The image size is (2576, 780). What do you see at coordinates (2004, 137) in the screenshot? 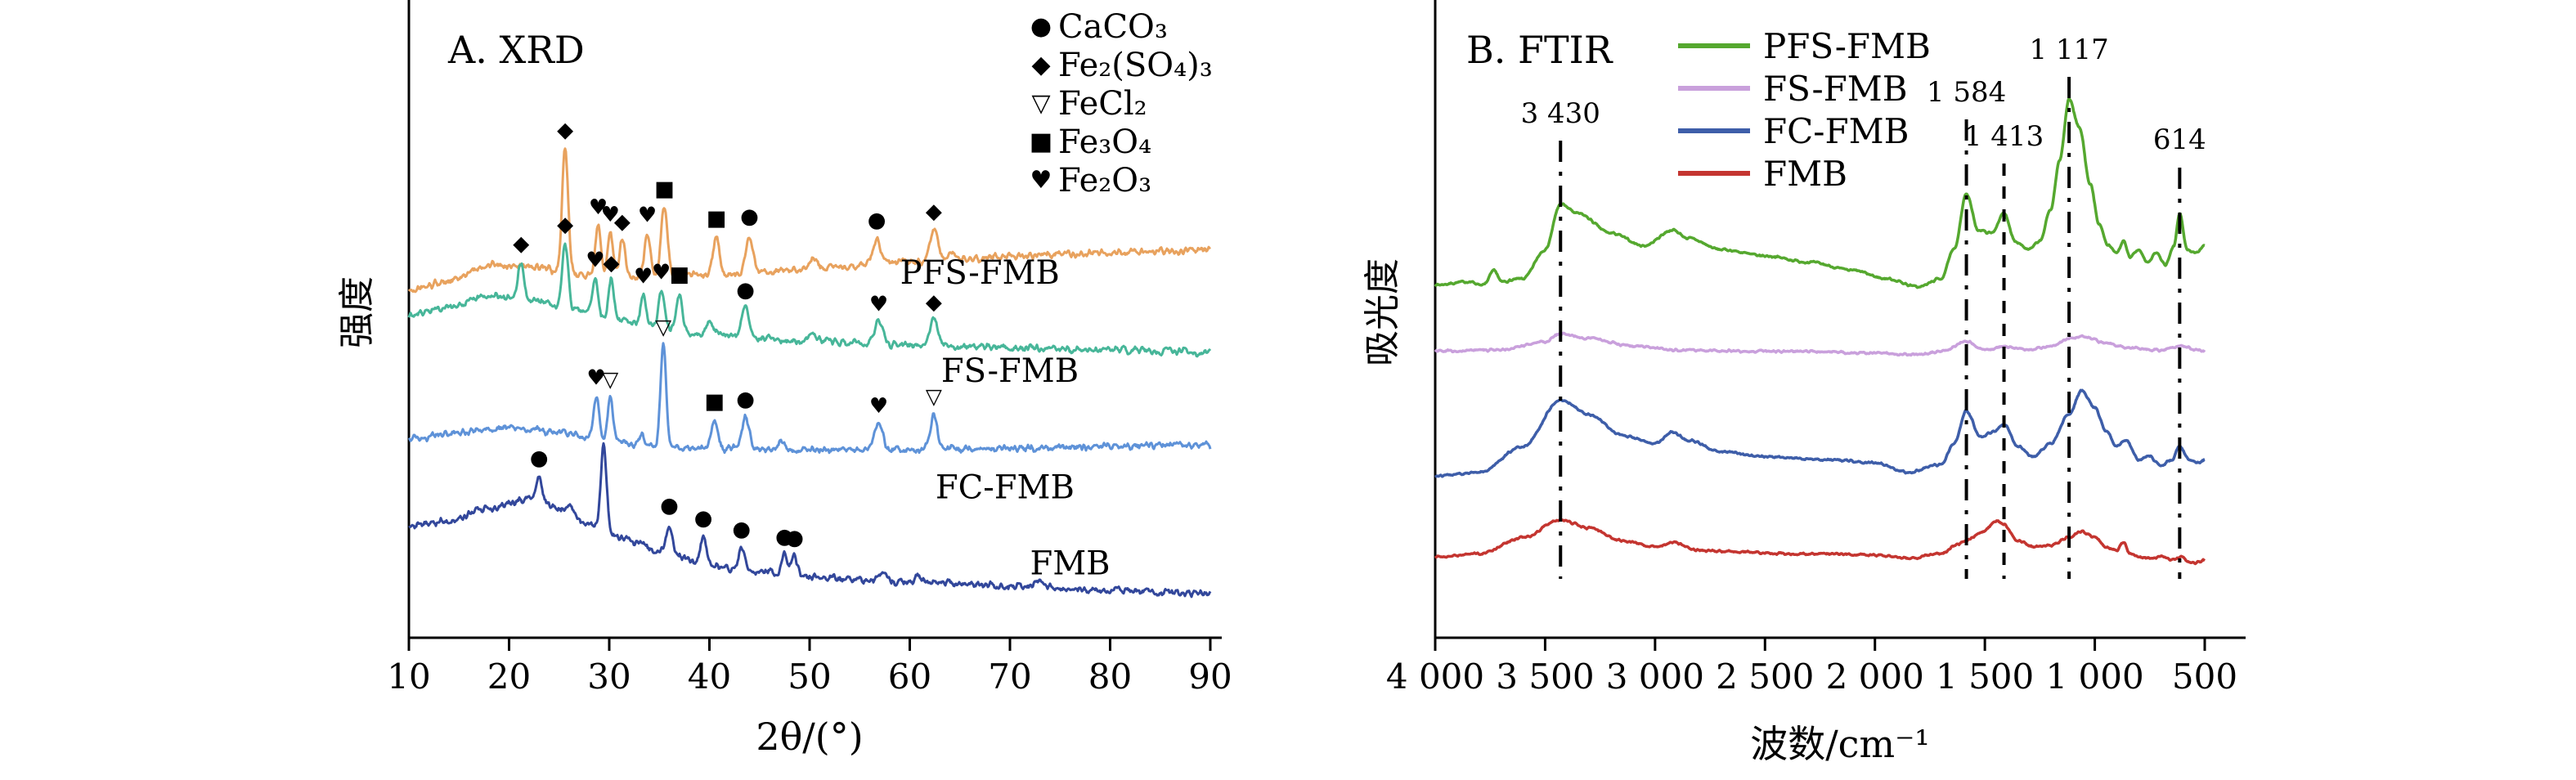
I see `ftir-annotation-label: 1 413` at bounding box center [2004, 137].